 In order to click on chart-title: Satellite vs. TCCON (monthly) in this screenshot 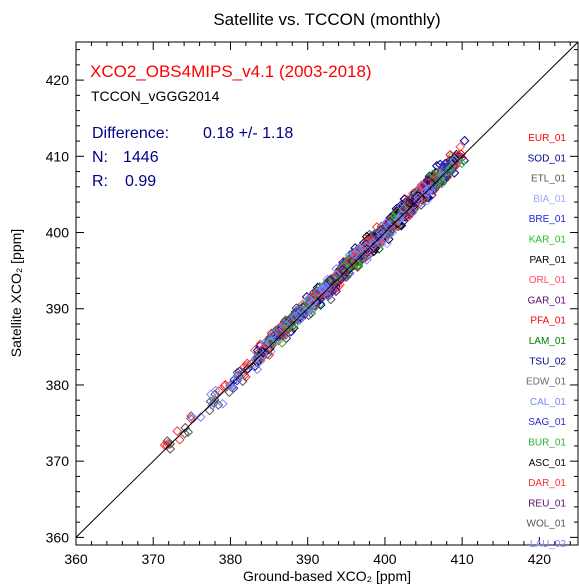, I will do `click(326, 19)`.